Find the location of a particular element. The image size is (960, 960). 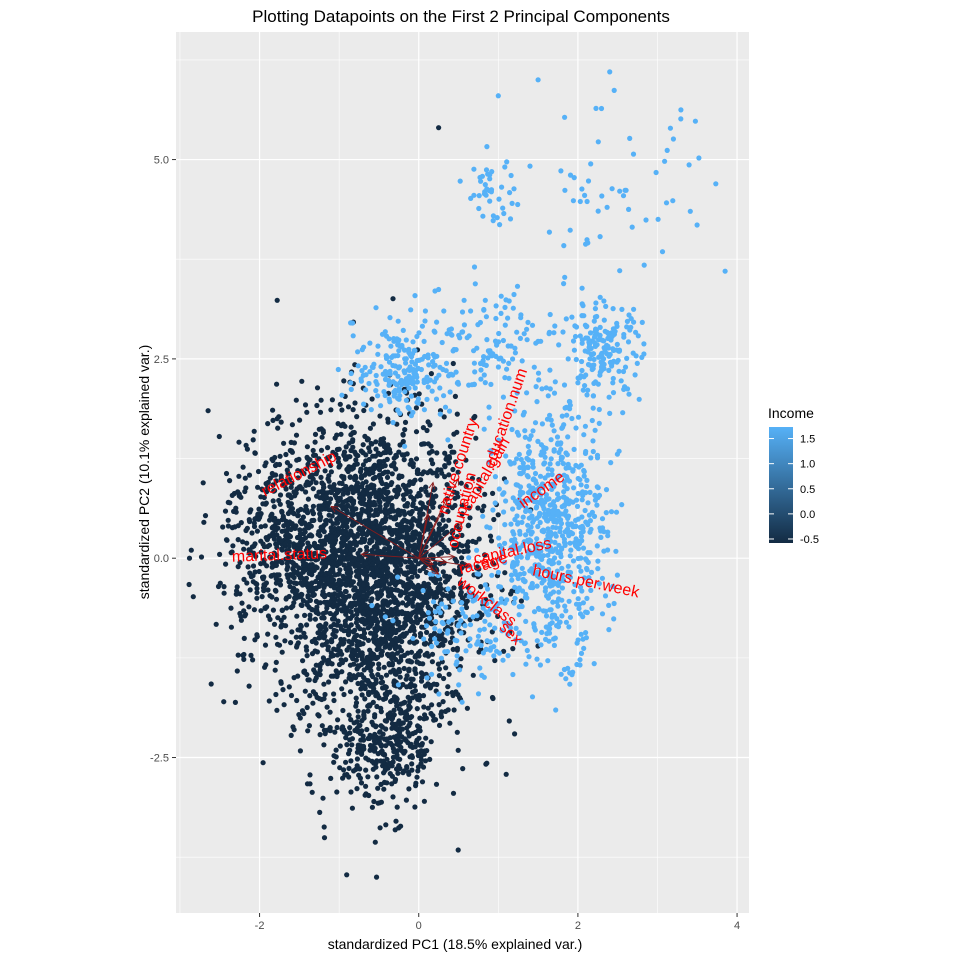

loading-arrowhead is located at coordinates (455, 481).